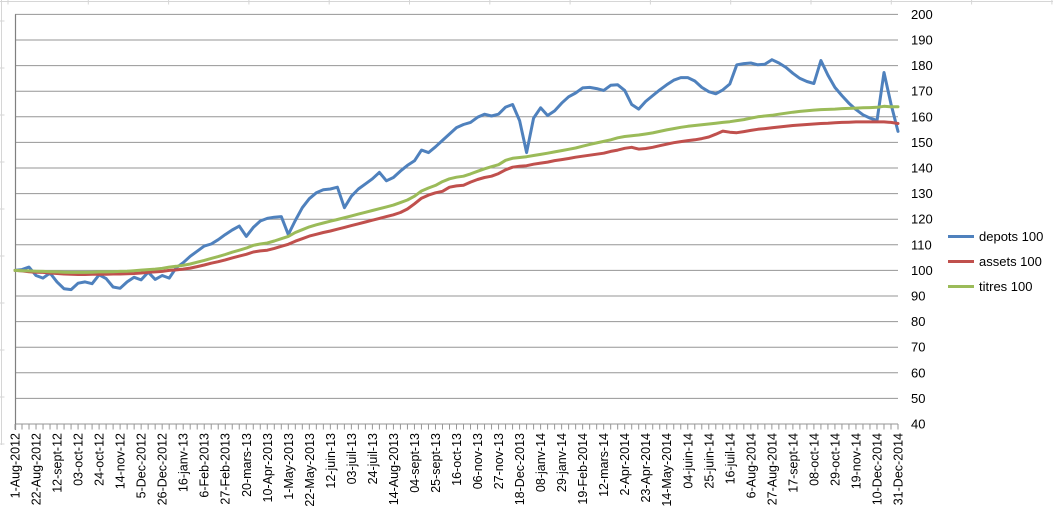  What do you see at coordinates (1010, 261) in the screenshot?
I see `legend-label-assets: assets 100` at bounding box center [1010, 261].